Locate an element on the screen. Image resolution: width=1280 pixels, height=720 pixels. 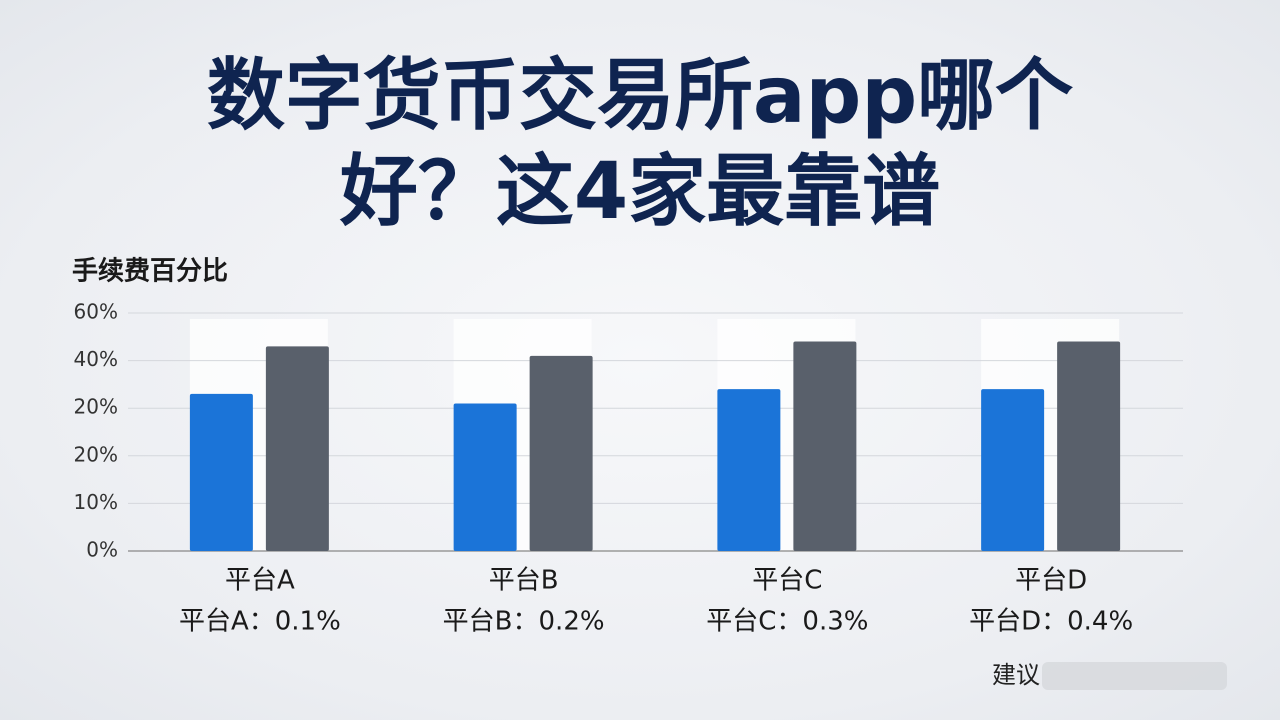
x-tick-label: 平台D is located at coordinates (1051, 581).